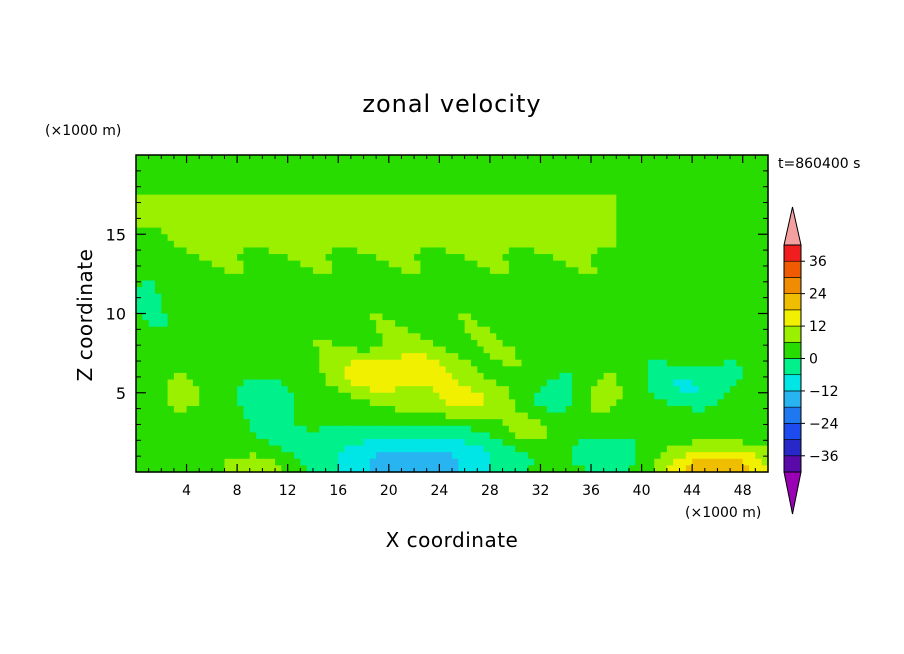 The image size is (904, 654). Describe the element at coordinates (813, 360) in the screenshot. I see `colorbar-tick-label: 0` at that location.